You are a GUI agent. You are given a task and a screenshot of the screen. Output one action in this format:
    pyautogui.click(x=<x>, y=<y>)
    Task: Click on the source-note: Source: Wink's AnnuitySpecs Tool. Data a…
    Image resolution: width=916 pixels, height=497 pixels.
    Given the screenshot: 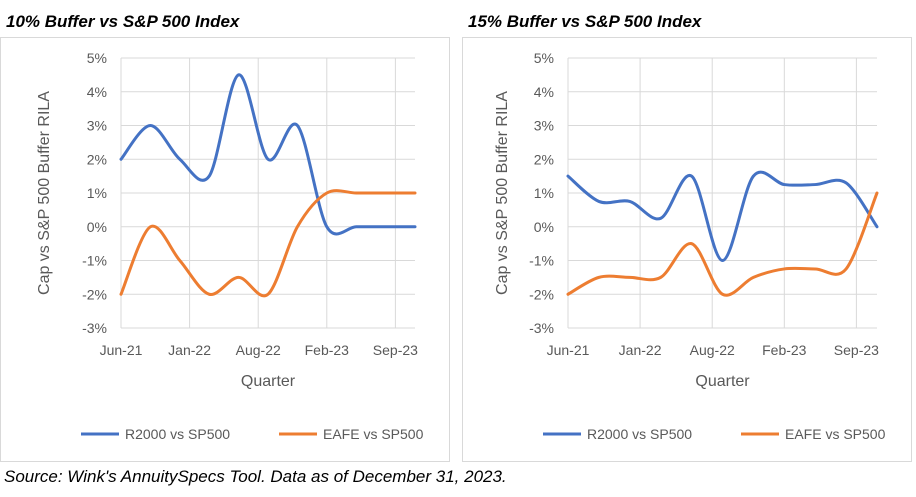 What is the action you would take?
    pyautogui.click(x=255, y=476)
    